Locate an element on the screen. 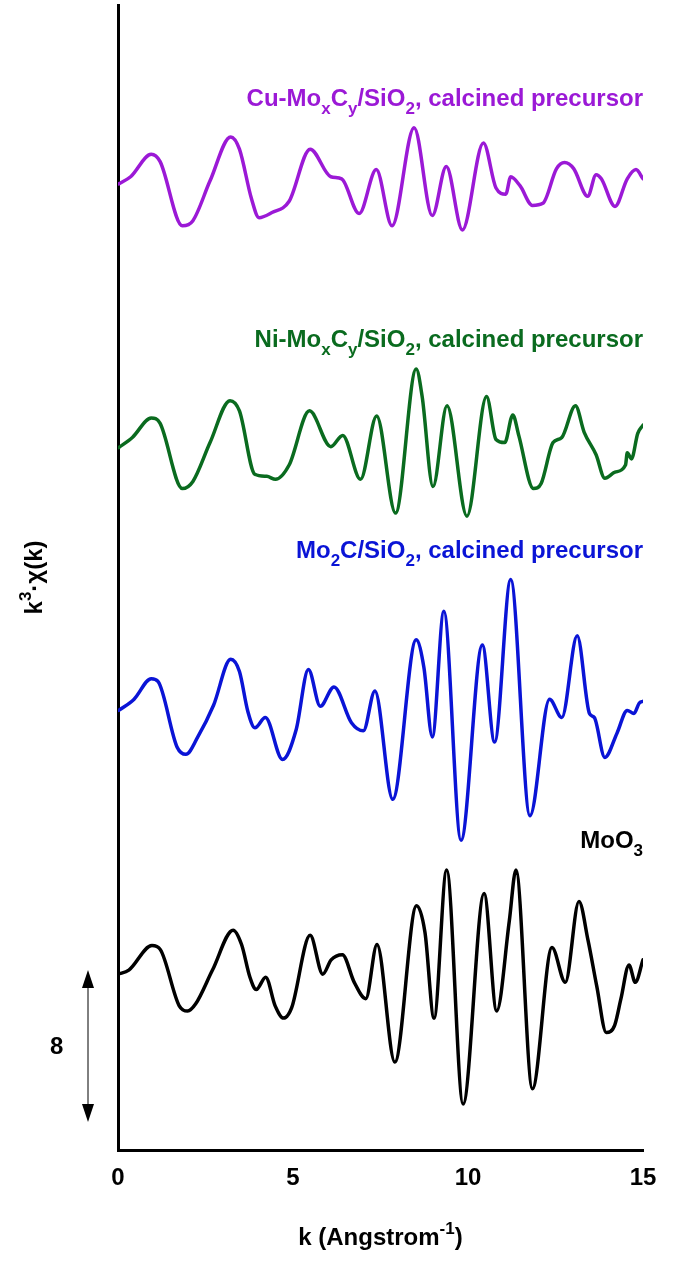 The image size is (673, 1275). text: 8 is located at coordinates (57, 1046).